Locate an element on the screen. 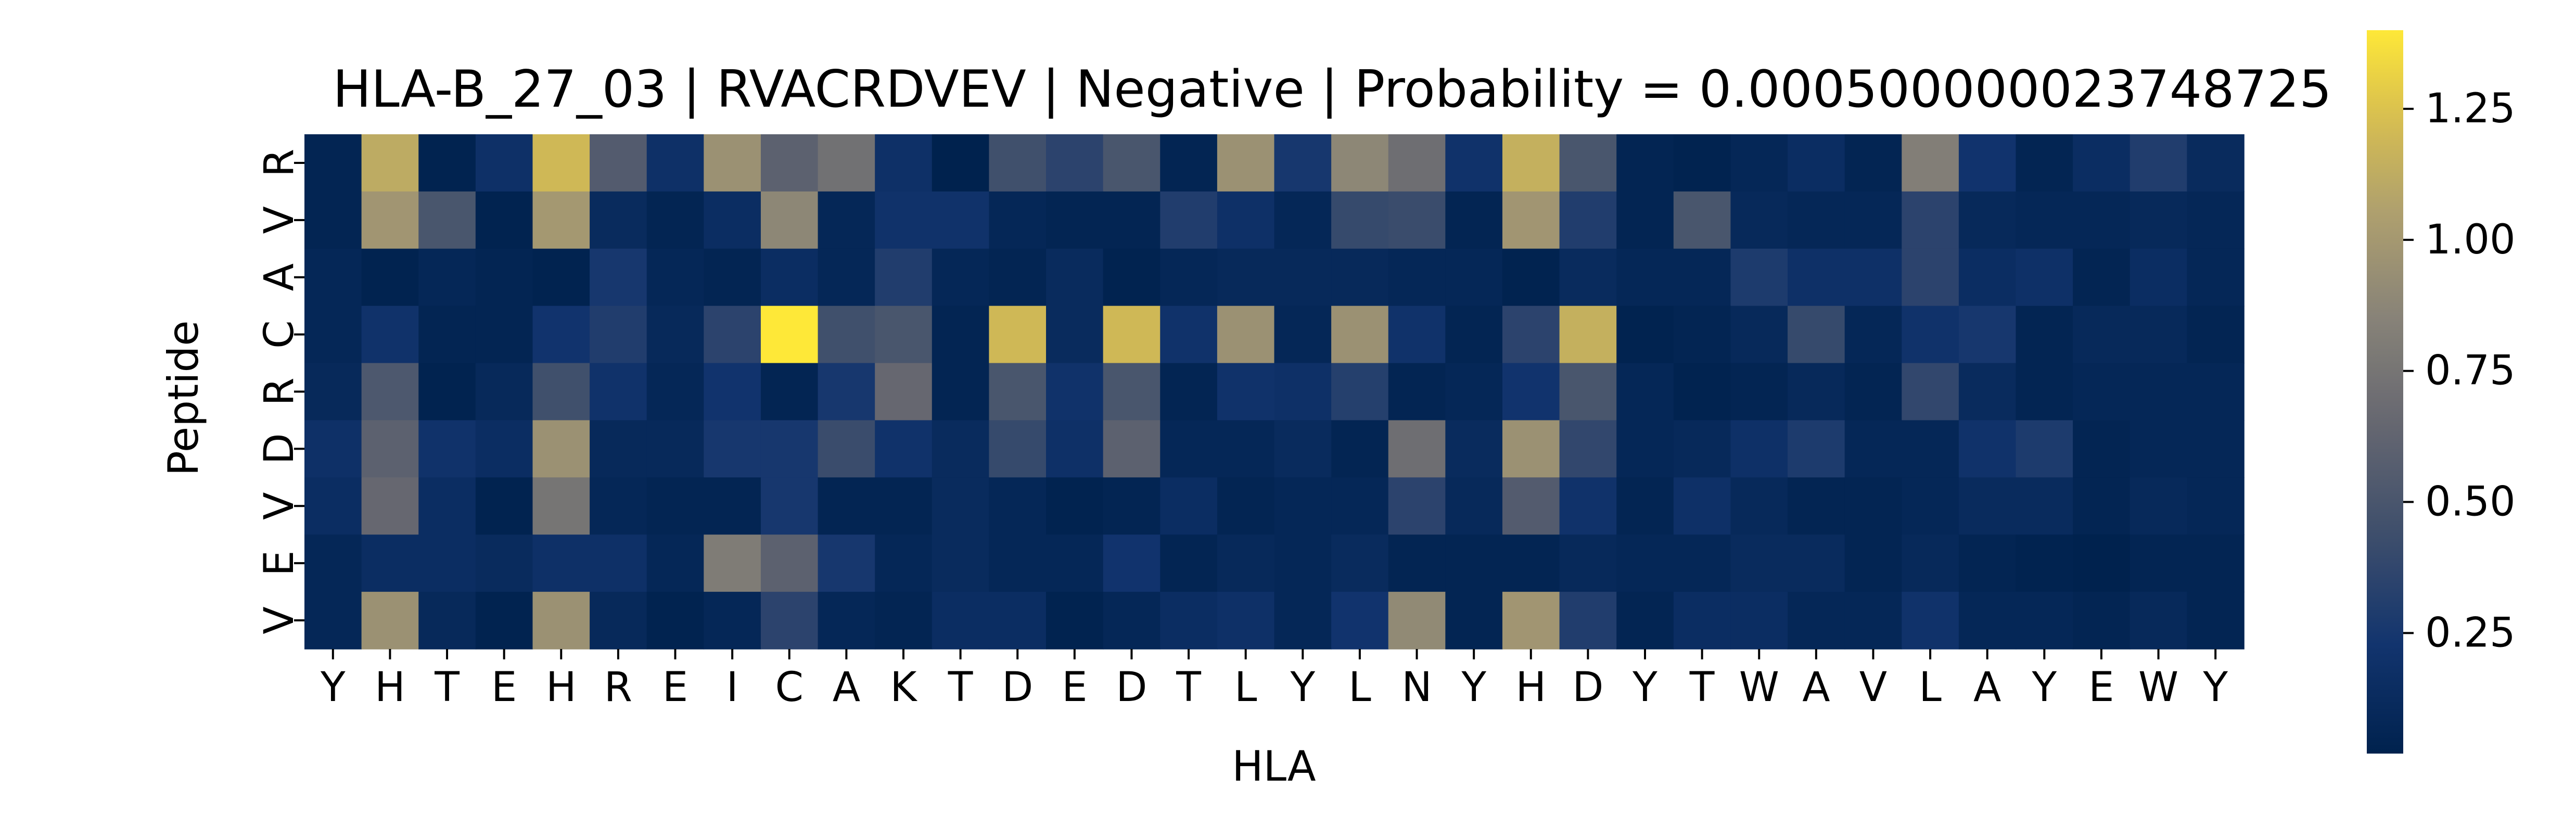 This screenshot has width=2576, height=828. y-tick-label: D is located at coordinates (279, 448).